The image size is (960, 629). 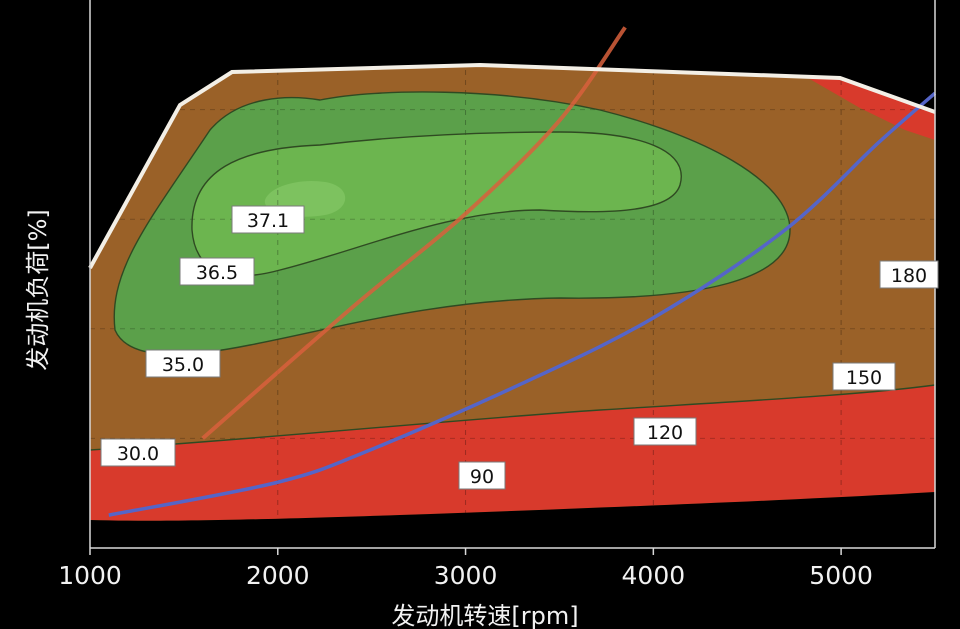 I want to click on contour-label-180-text: 180, so click(x=909, y=276).